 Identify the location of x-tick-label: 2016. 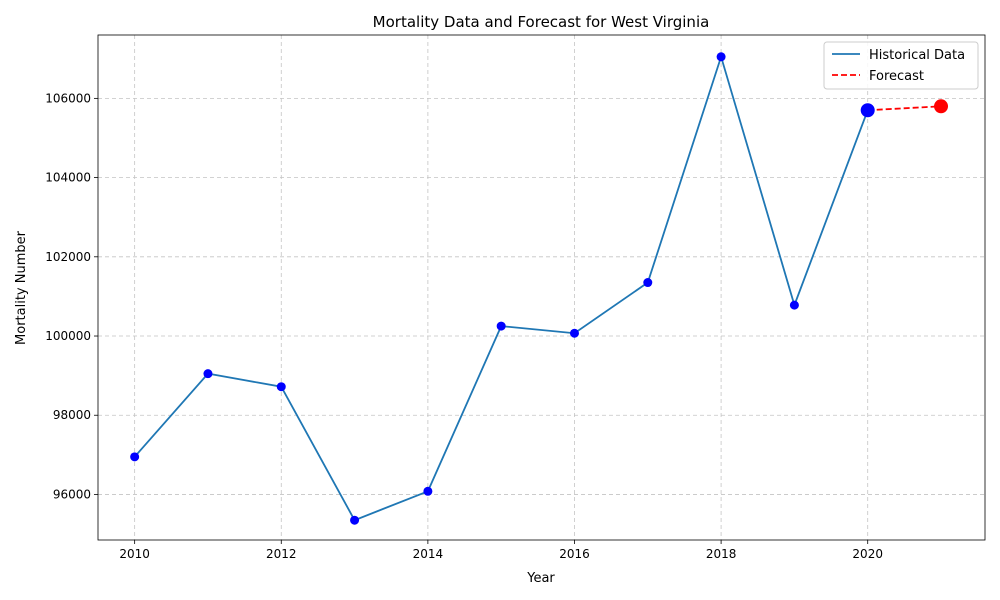
(574, 554).